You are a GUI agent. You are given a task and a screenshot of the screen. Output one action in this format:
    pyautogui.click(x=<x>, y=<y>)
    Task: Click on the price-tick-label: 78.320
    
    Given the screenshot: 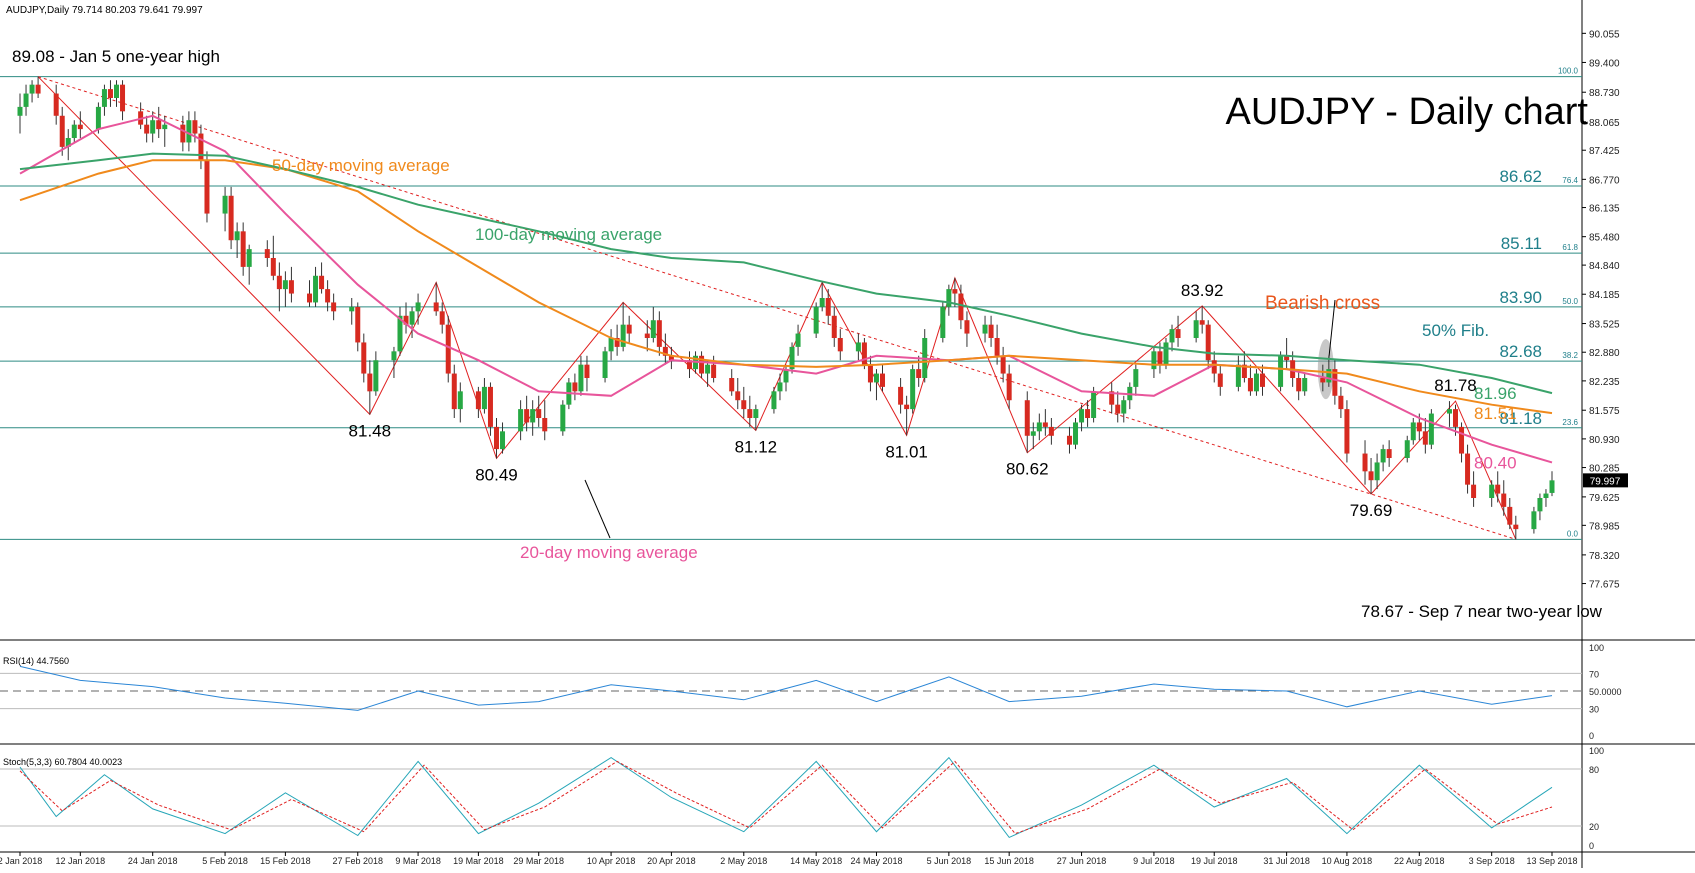 What is the action you would take?
    pyautogui.click(x=1604, y=556)
    